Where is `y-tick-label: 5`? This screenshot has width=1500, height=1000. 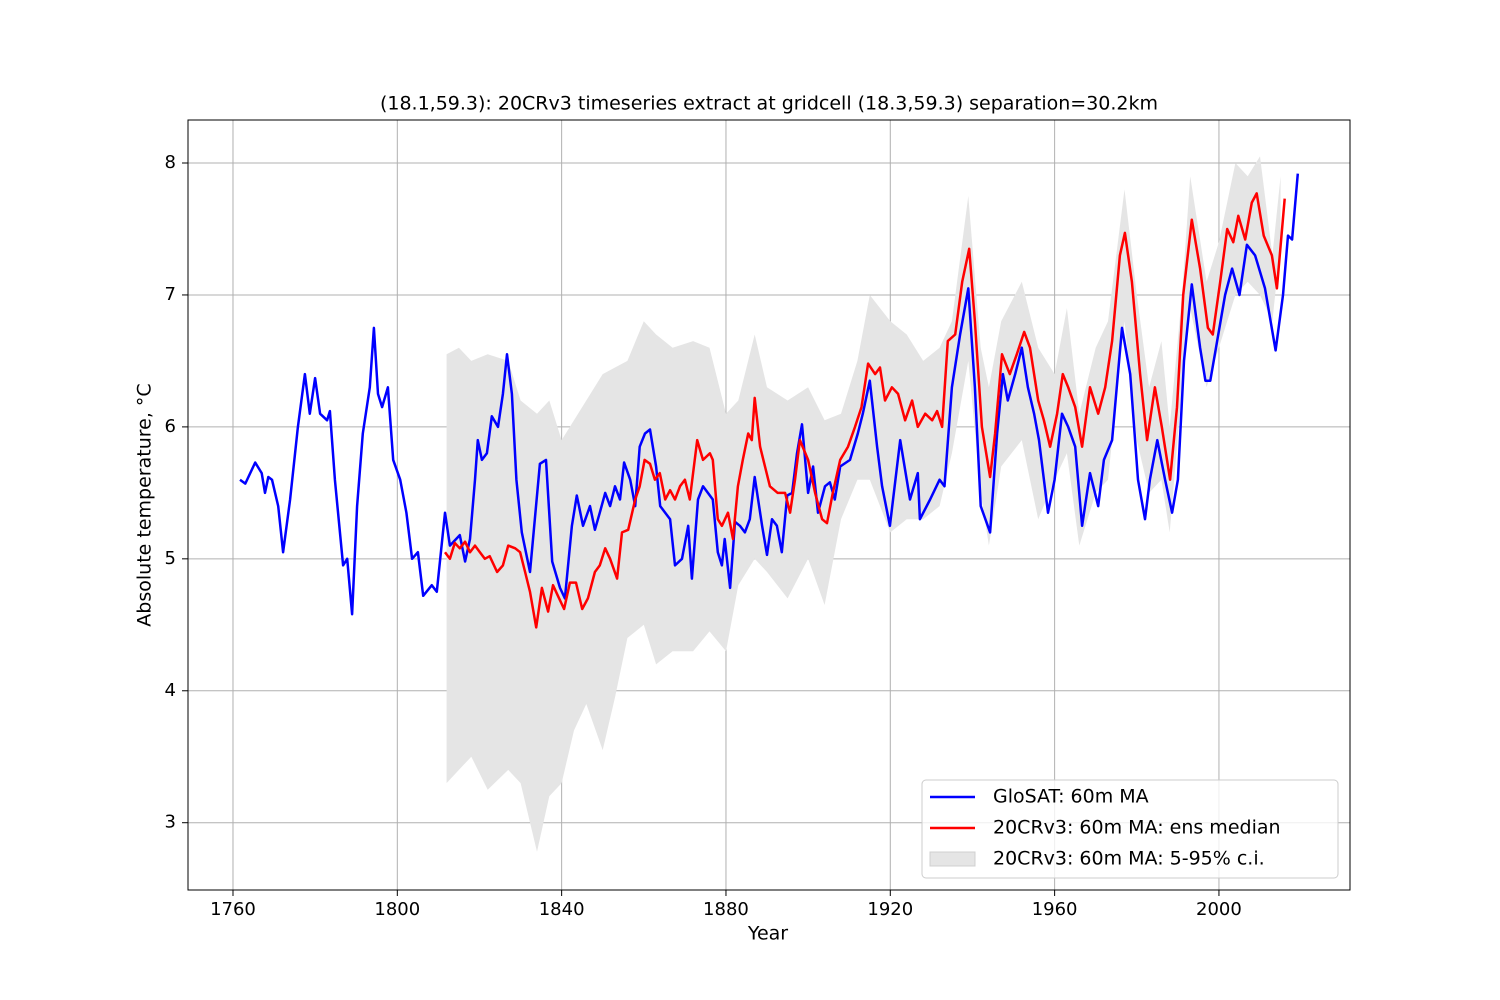
y-tick-label: 5 is located at coordinates (170, 558).